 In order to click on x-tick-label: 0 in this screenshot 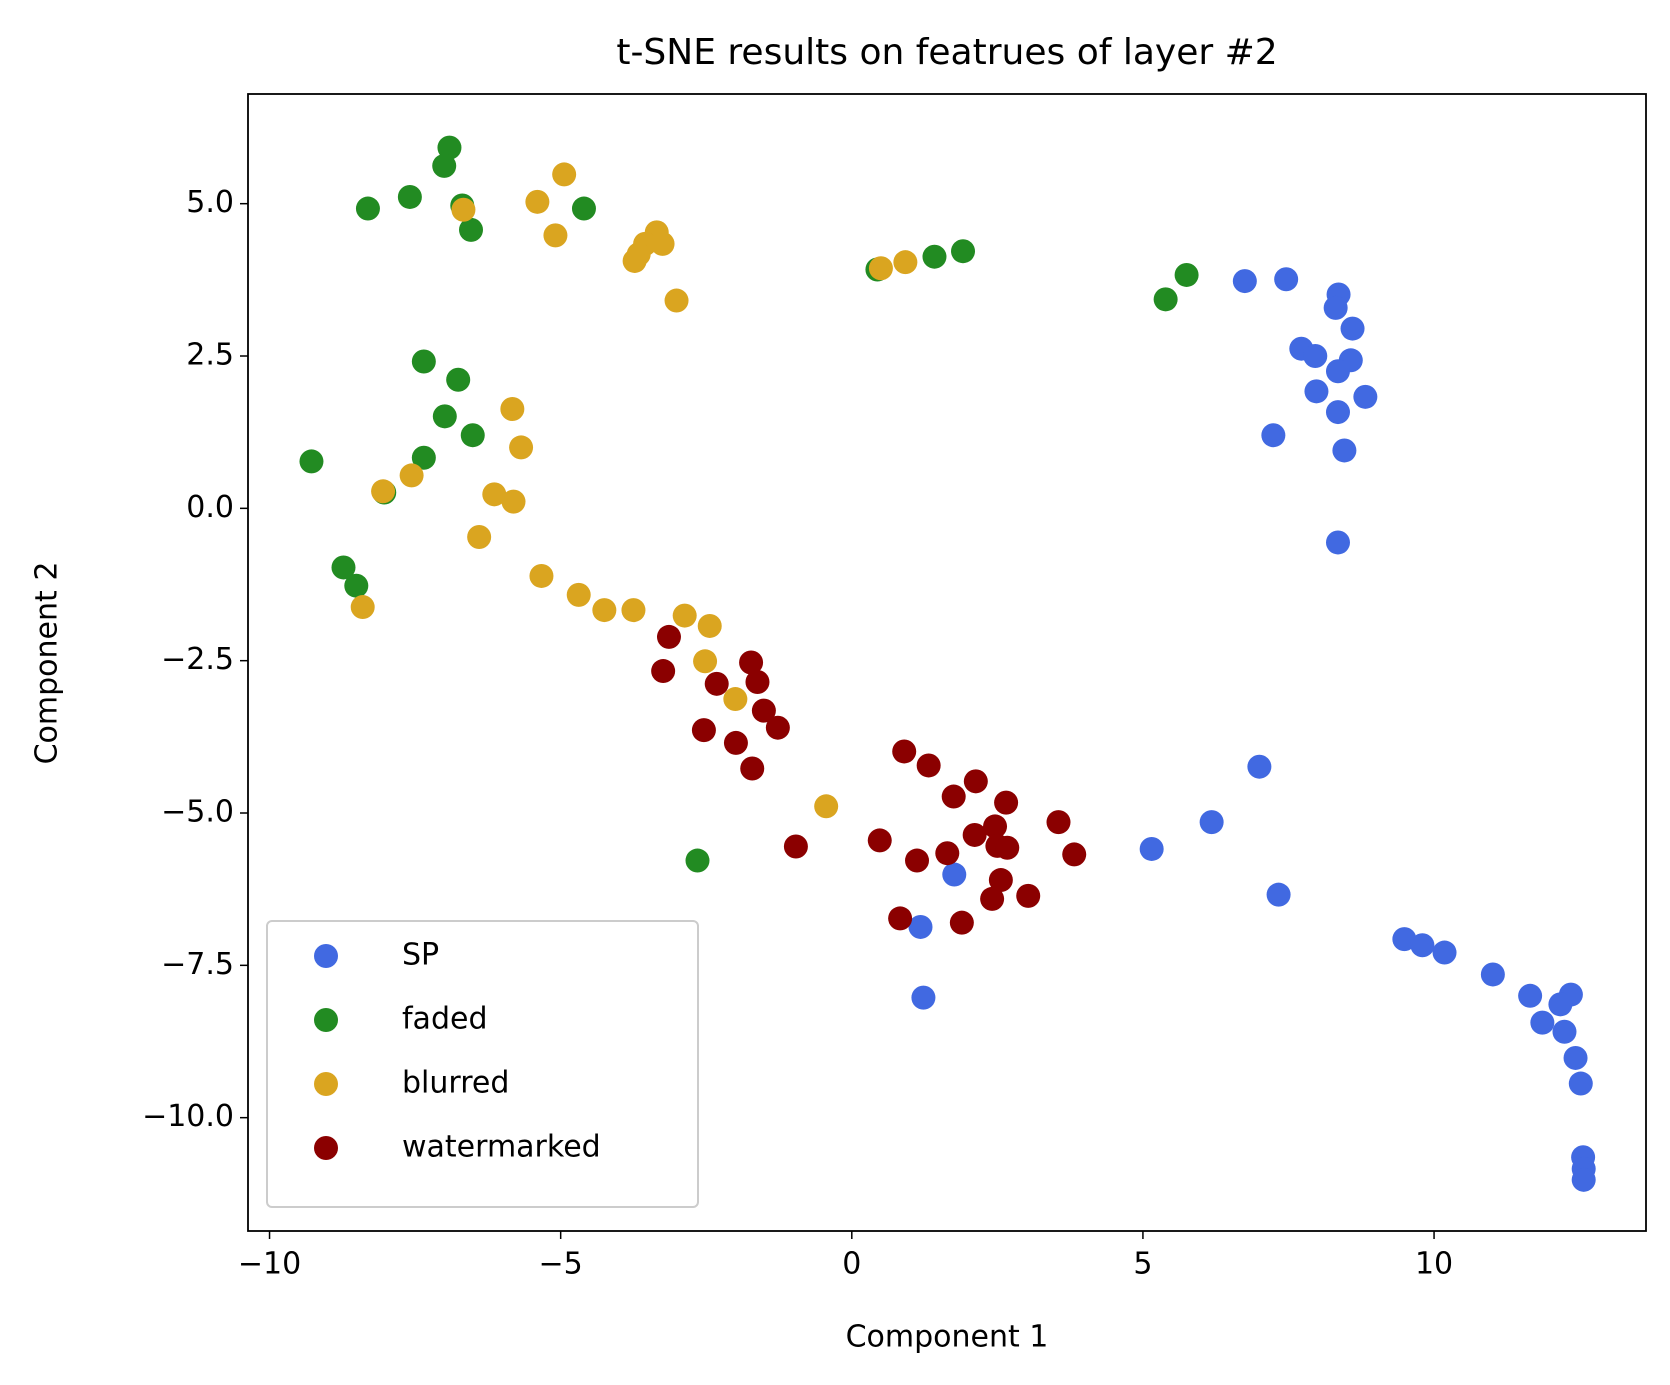, I will do `click(851, 1264)`.